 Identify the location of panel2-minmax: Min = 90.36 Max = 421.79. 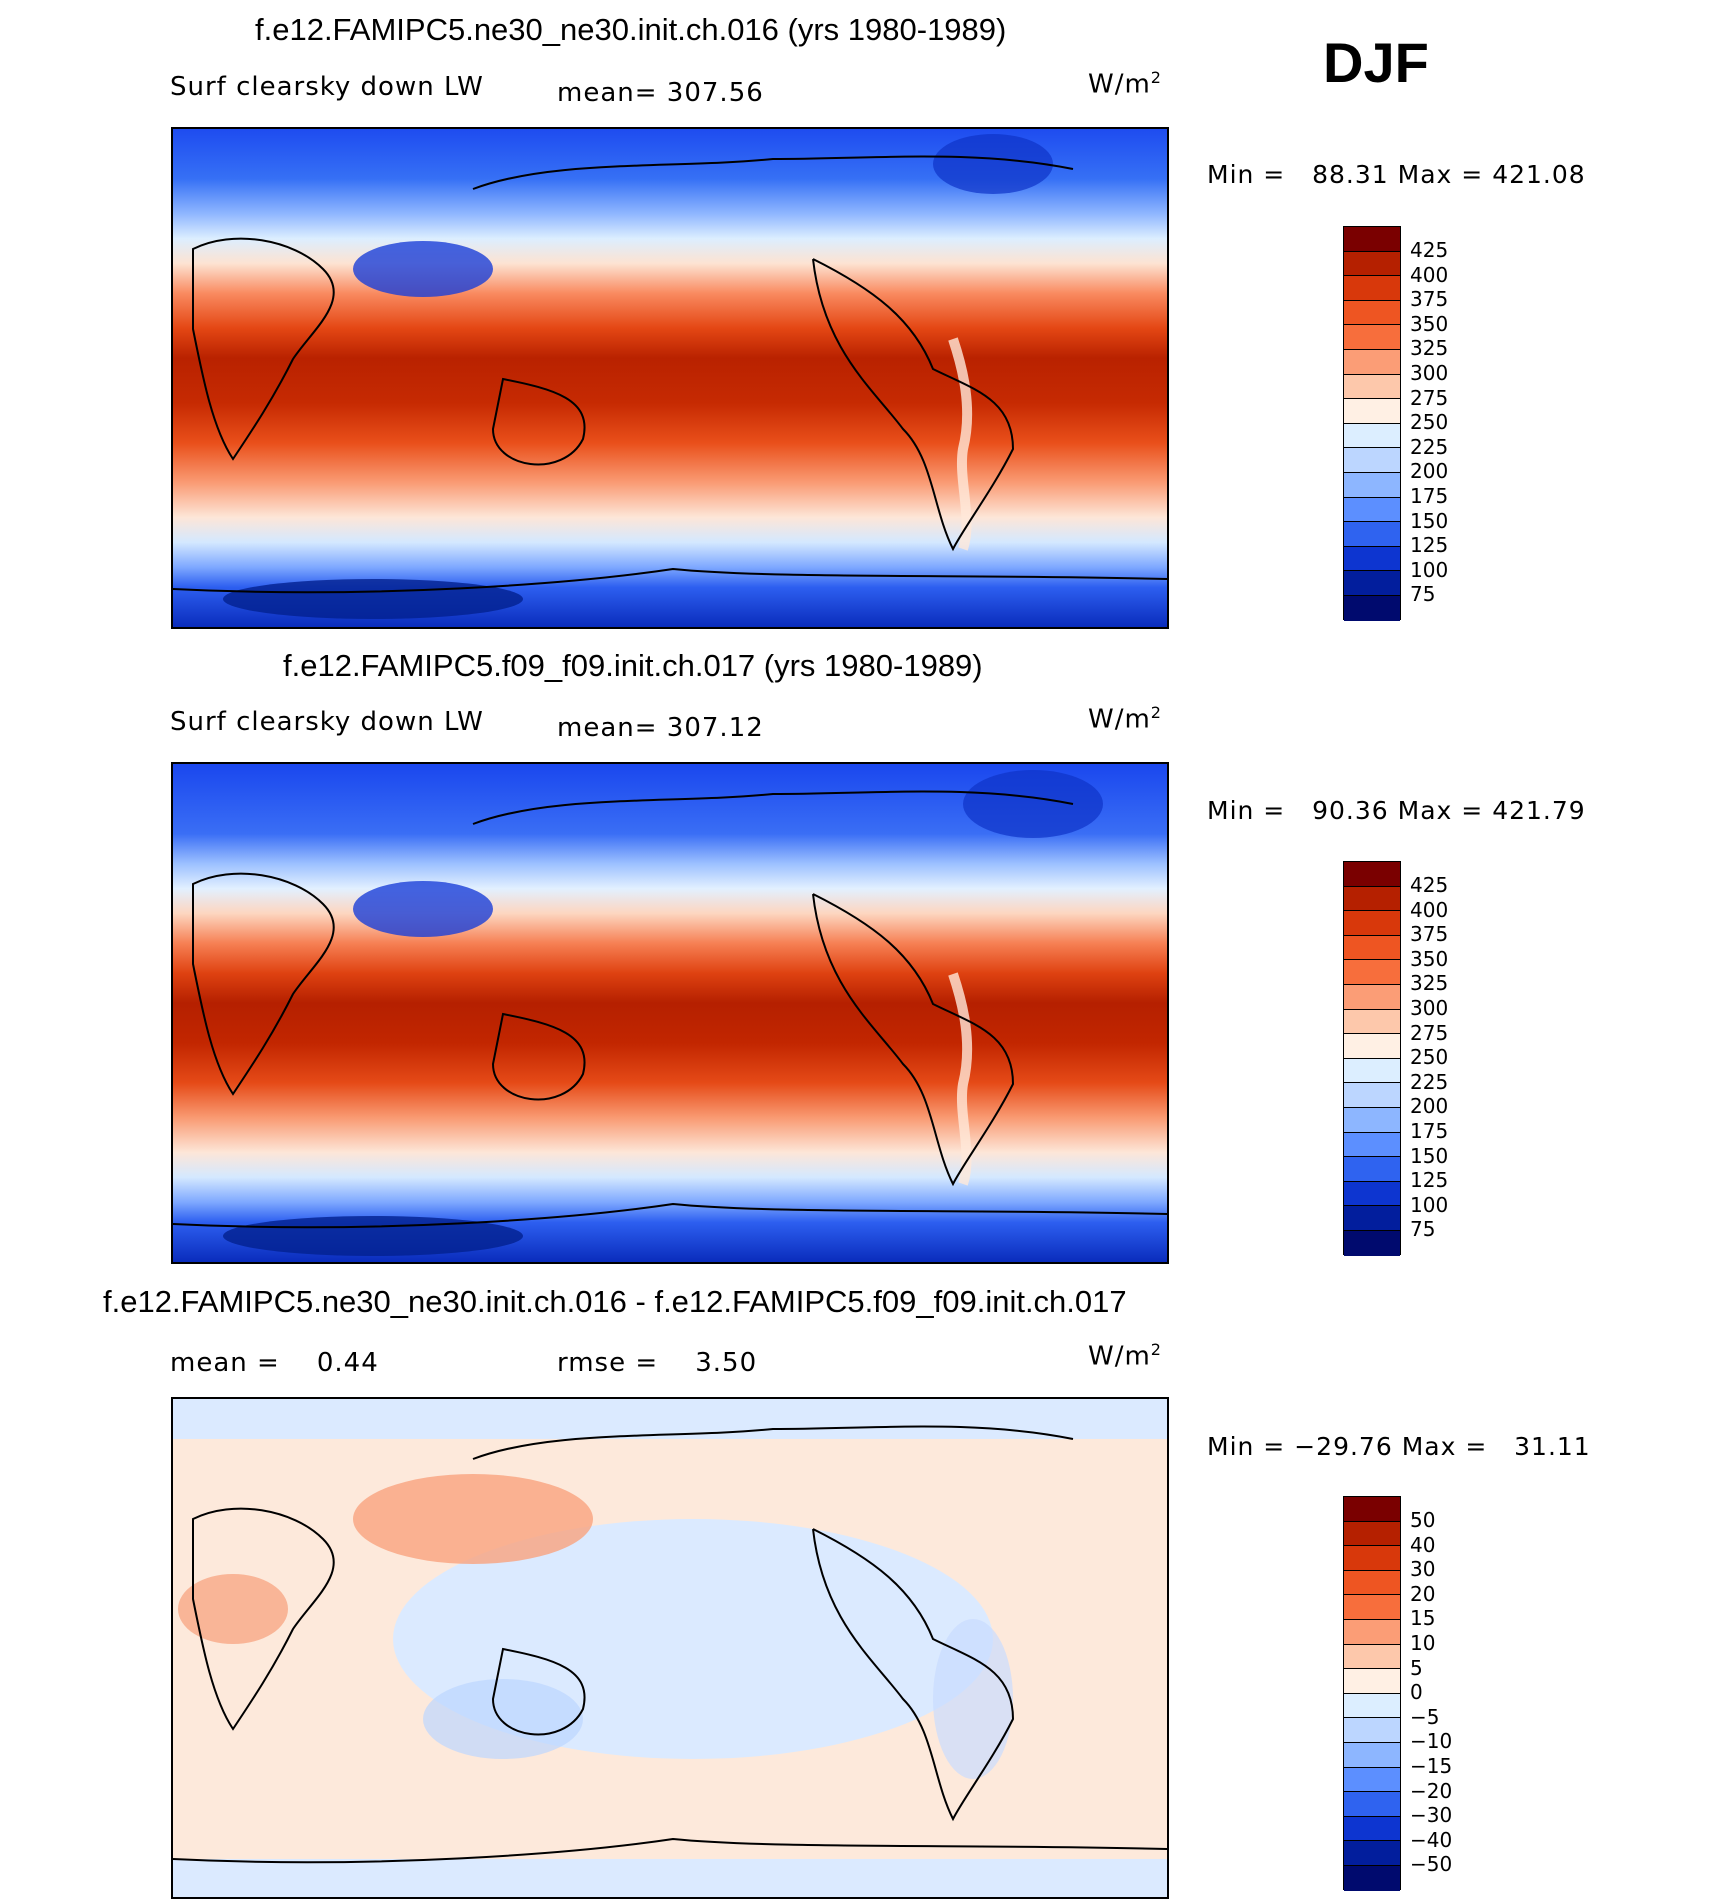
(1396, 810).